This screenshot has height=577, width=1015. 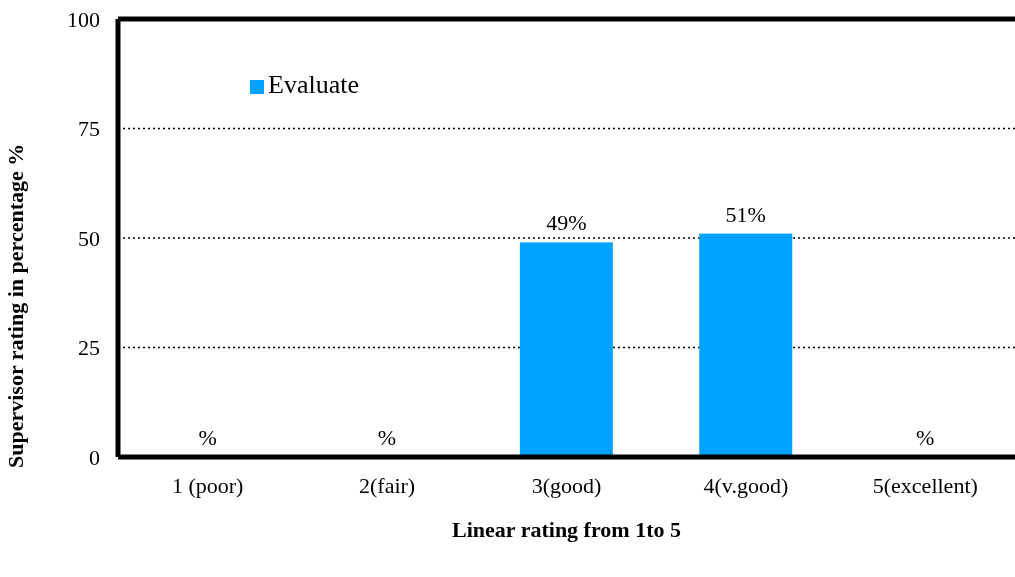 What do you see at coordinates (207, 485) in the screenshot?
I see `x-tick-label: 1 (poor)` at bounding box center [207, 485].